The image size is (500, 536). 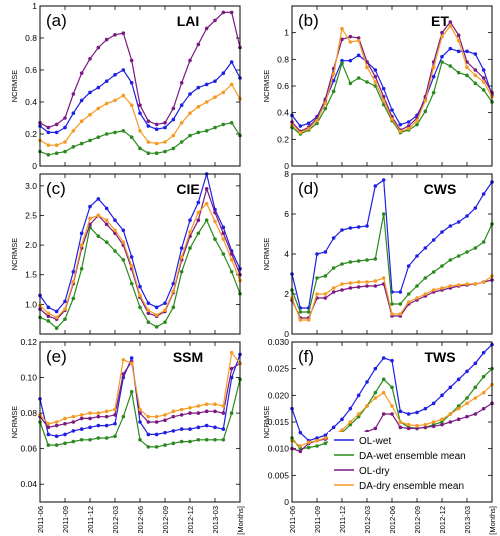 What do you see at coordinates (378, 88) in the screenshot?
I see `panel-et: 0 0.2 0.4 0.6 0.8 1 NCRMSE (b) ET` at bounding box center [378, 88].